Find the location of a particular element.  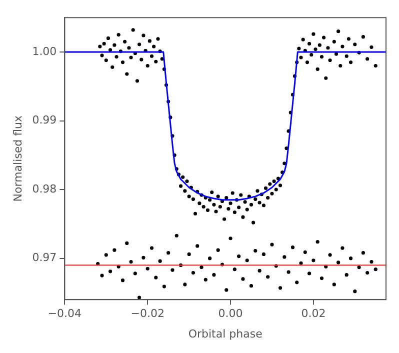

y-tick-label: 1.00 is located at coordinates (44, 51).